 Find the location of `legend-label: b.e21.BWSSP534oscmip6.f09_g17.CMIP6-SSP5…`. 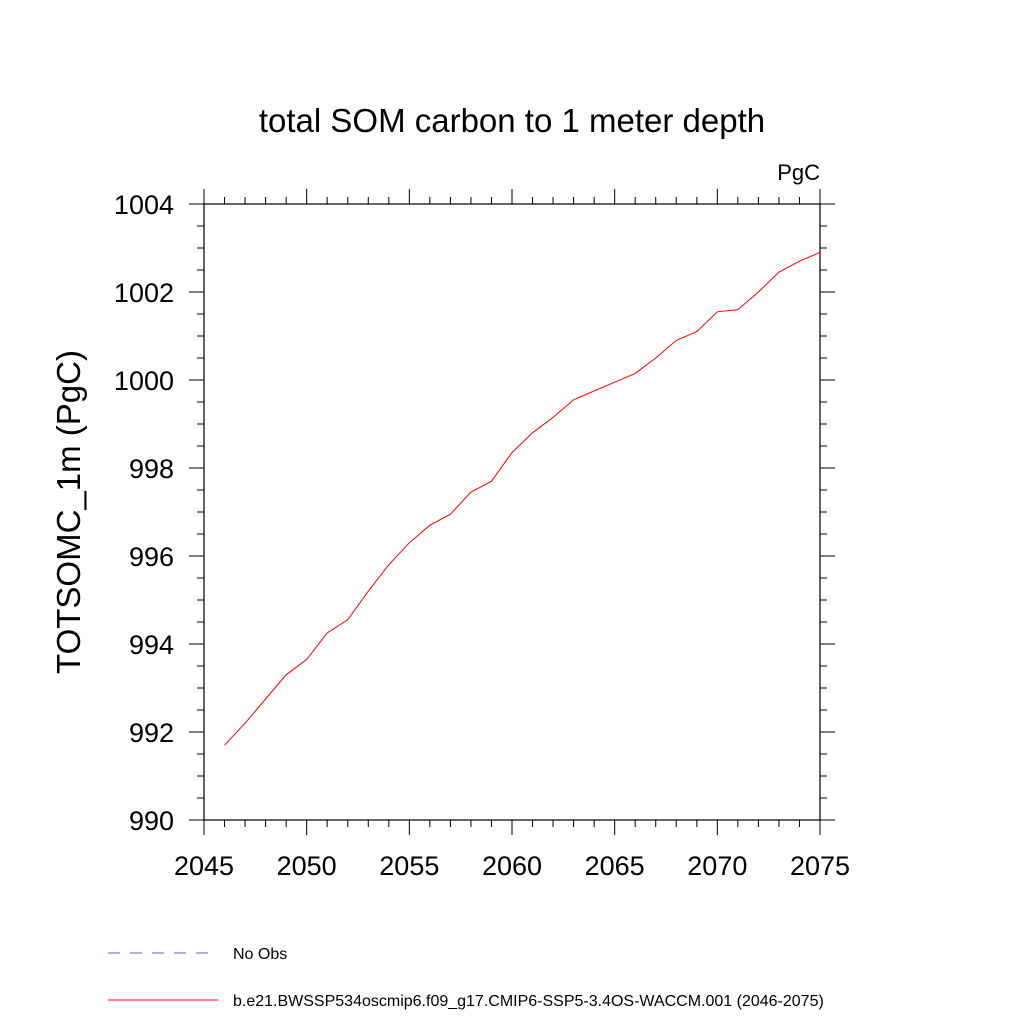

legend-label: b.e21.BWSSP534oscmip6.f09_g17.CMIP6-SSP5… is located at coordinates (528, 1001).